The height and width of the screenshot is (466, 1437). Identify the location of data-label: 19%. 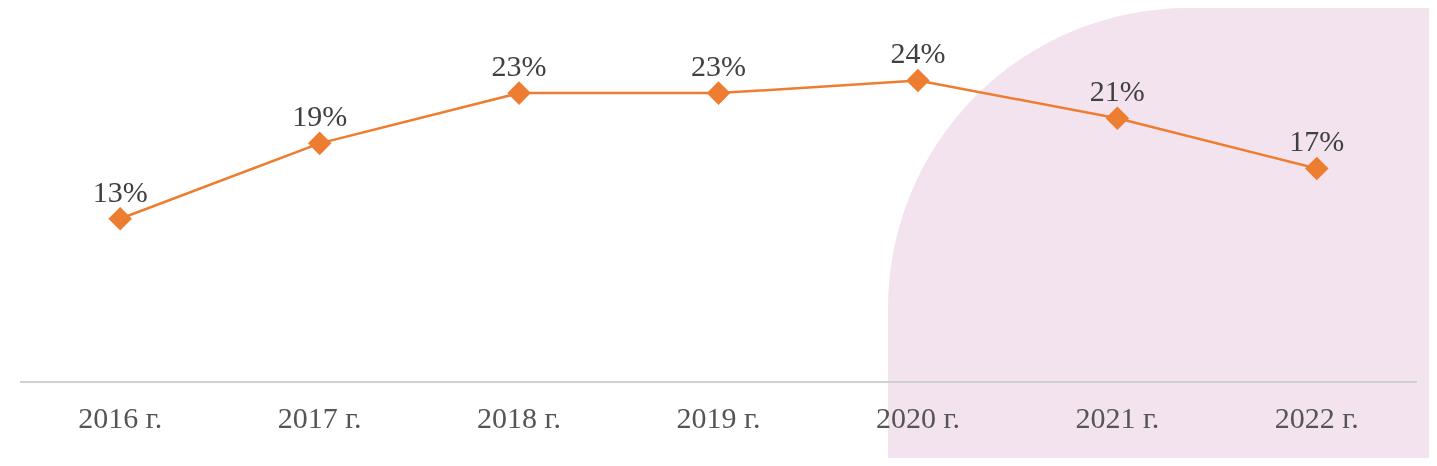
(320, 116).